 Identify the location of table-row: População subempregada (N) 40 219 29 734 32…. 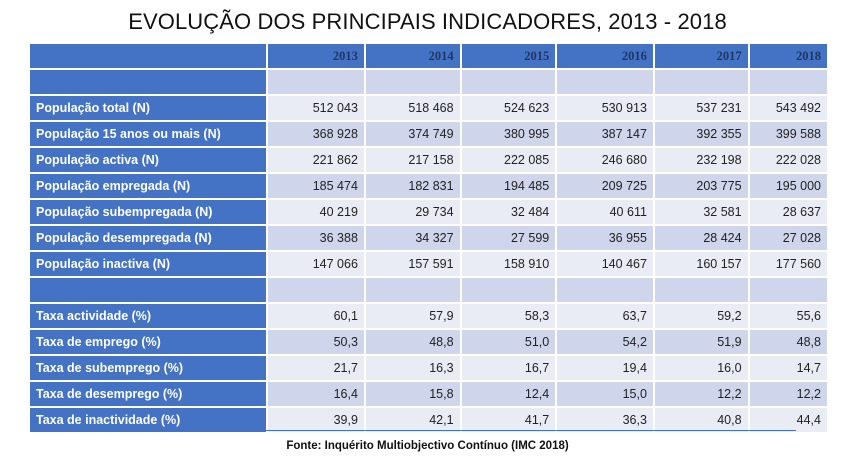
(428, 212).